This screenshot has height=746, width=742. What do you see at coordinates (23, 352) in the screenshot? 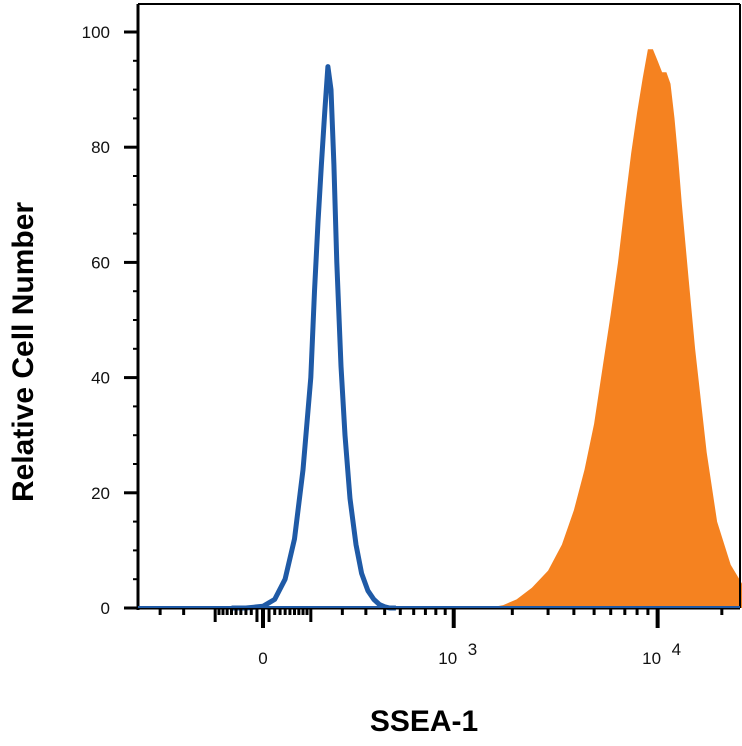
I see `y-axis-title: Relative Cell Number` at bounding box center [23, 352].